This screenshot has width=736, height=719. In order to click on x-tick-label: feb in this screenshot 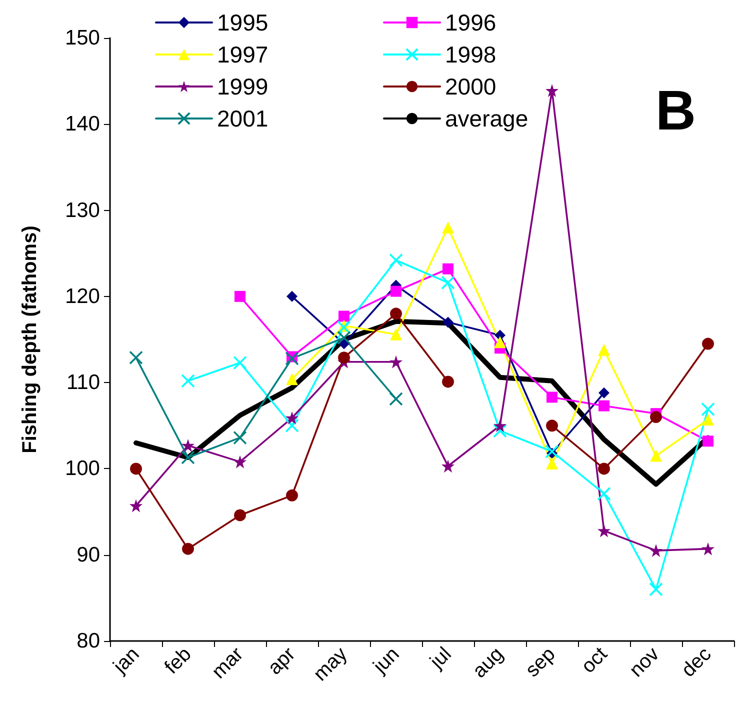, I will do `click(178, 660)`.